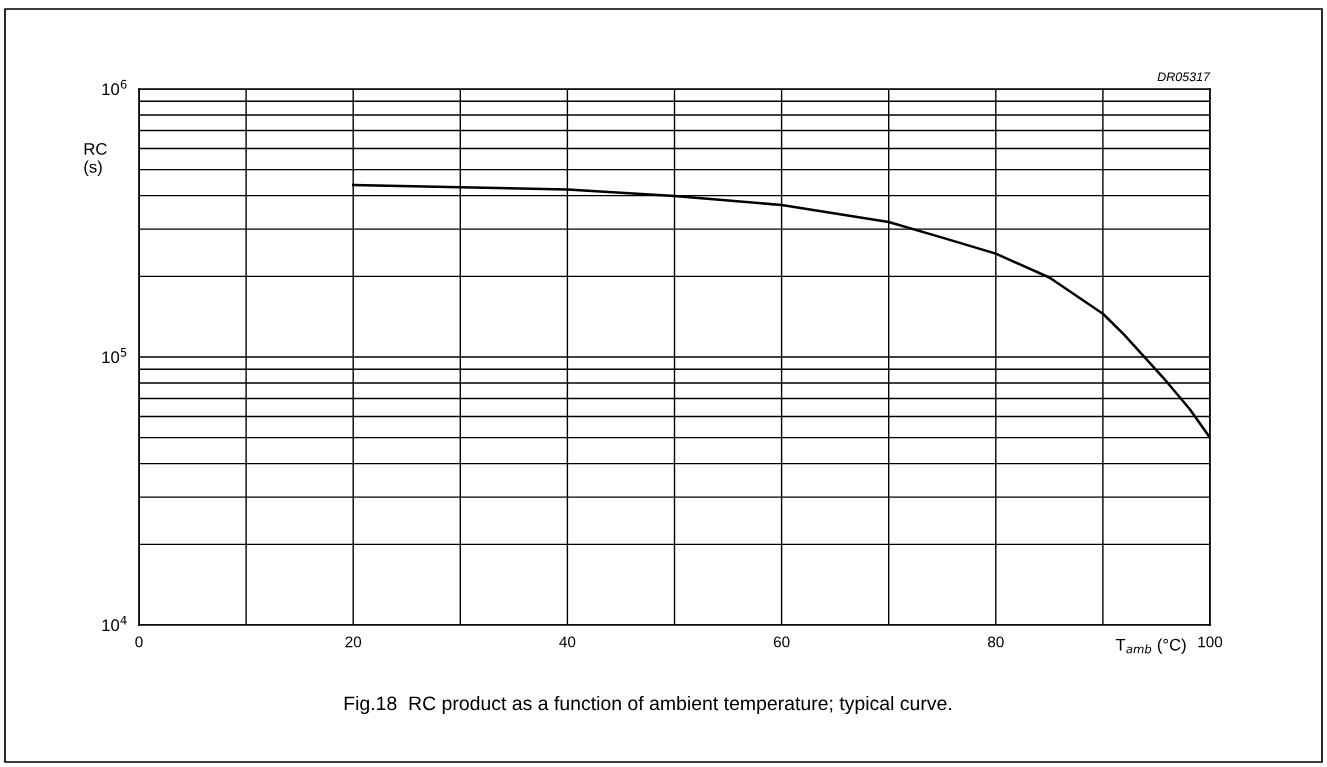  What do you see at coordinates (114, 356) in the screenshot?
I see `y-tick-label: 10$^{5}$` at bounding box center [114, 356].